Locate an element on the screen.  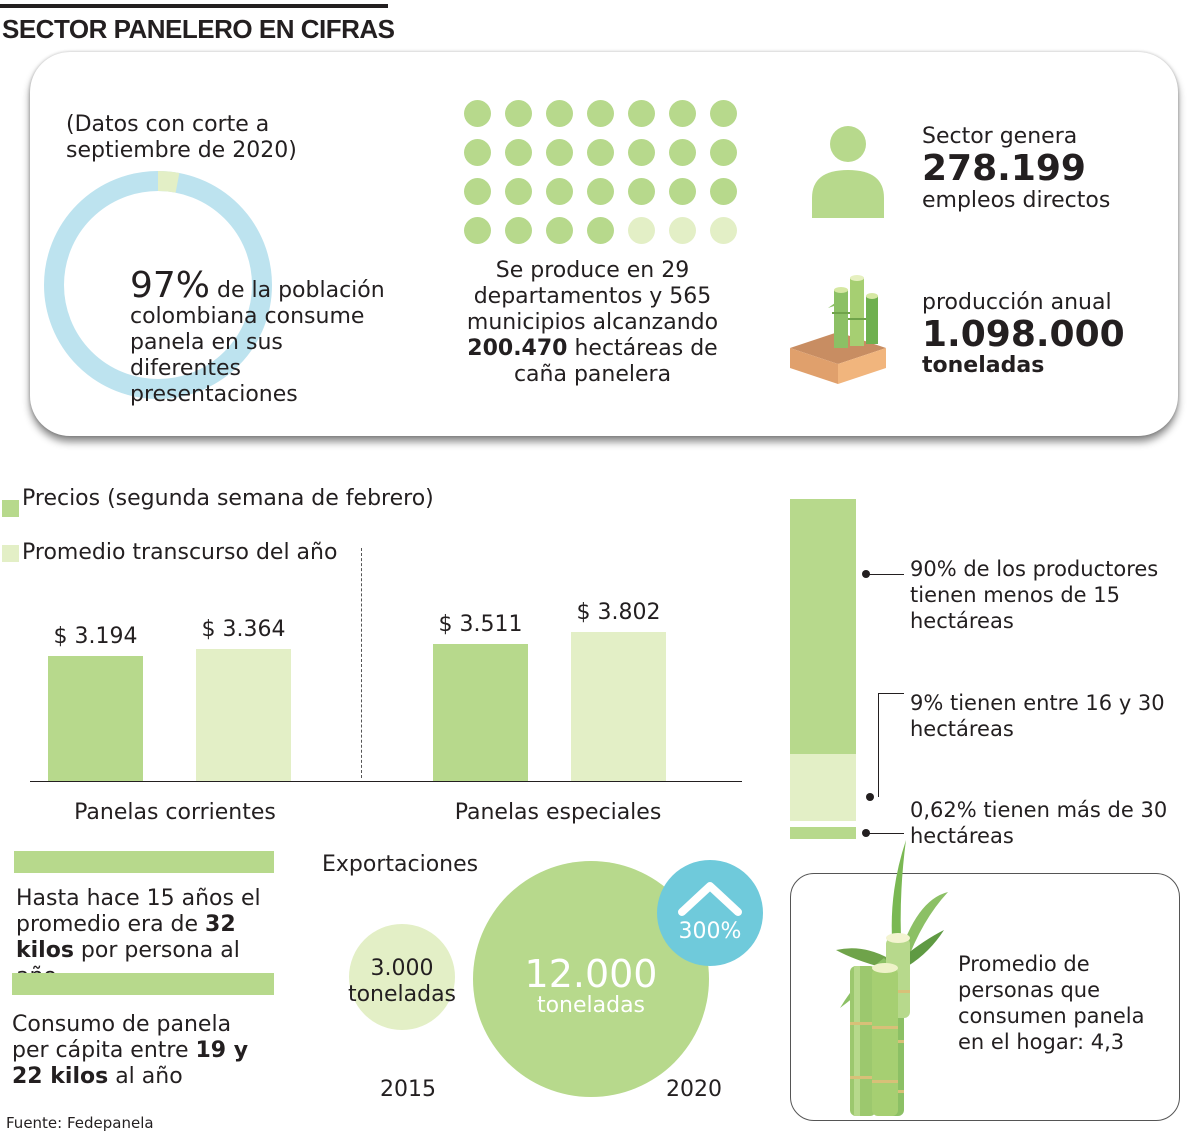
consumption-current-value2: 22 kilos is located at coordinates (60, 1076).